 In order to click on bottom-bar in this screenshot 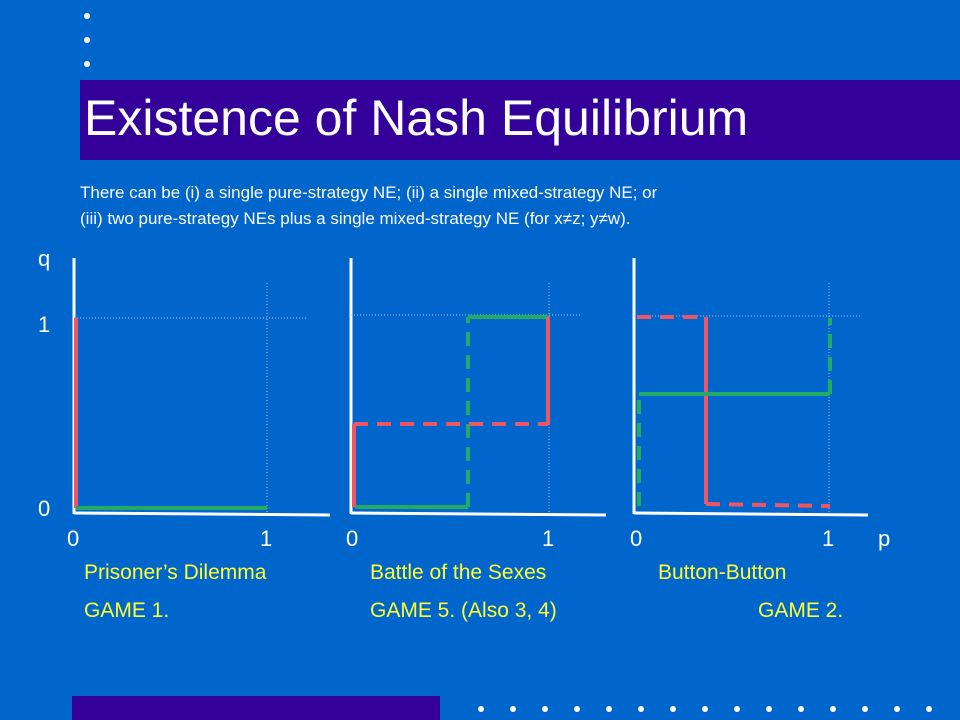, I will do `click(256, 708)`.